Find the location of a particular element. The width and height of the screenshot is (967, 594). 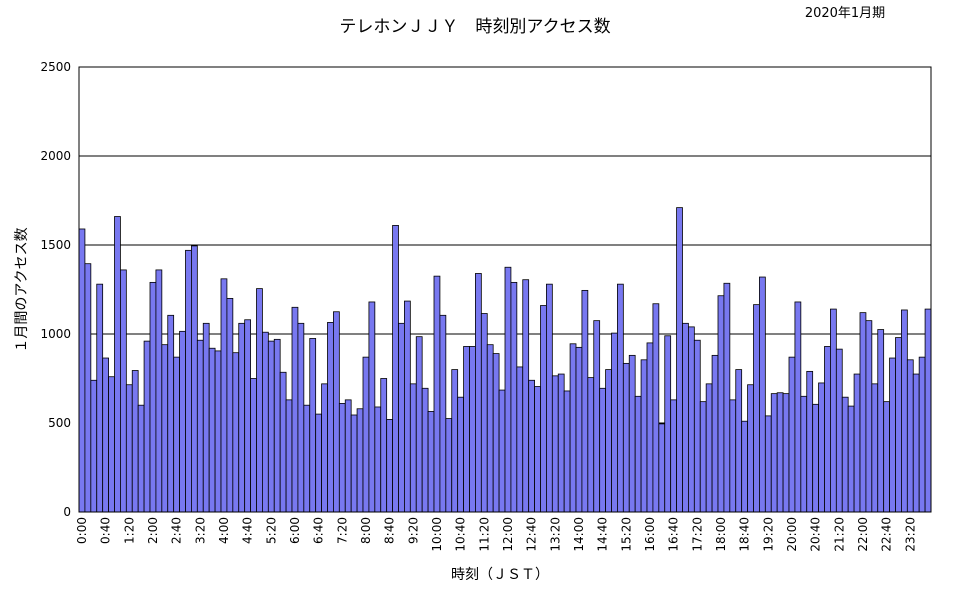

x-tick-label: 19:20 is located at coordinates (768, 534).